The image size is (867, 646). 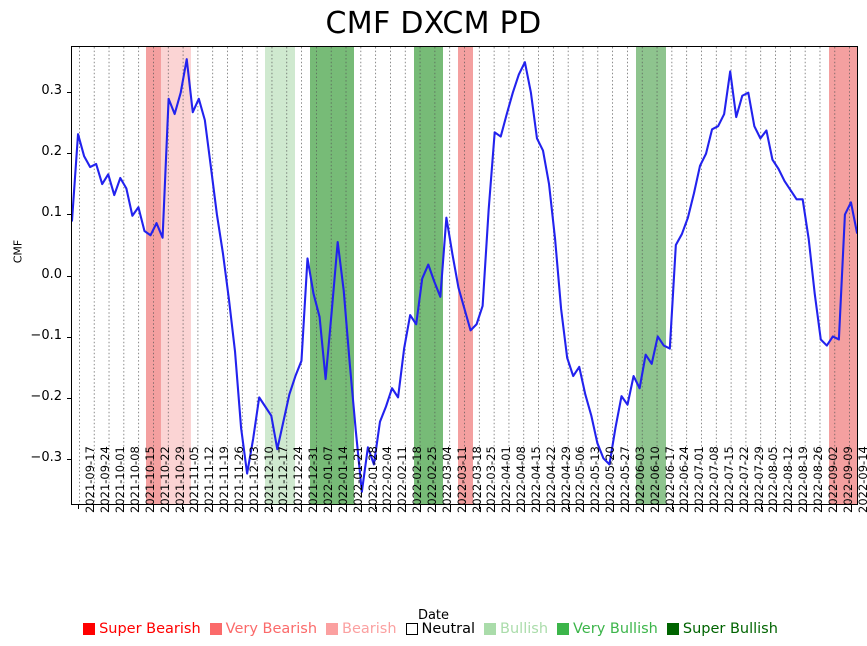 What do you see at coordinates (516, 629) in the screenshot?
I see `legend-item: Bullish` at bounding box center [516, 629].